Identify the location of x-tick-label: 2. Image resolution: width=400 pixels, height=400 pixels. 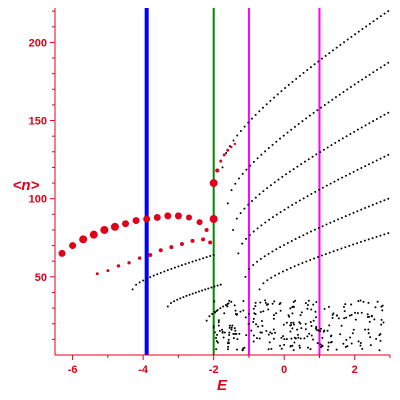
(355, 370).